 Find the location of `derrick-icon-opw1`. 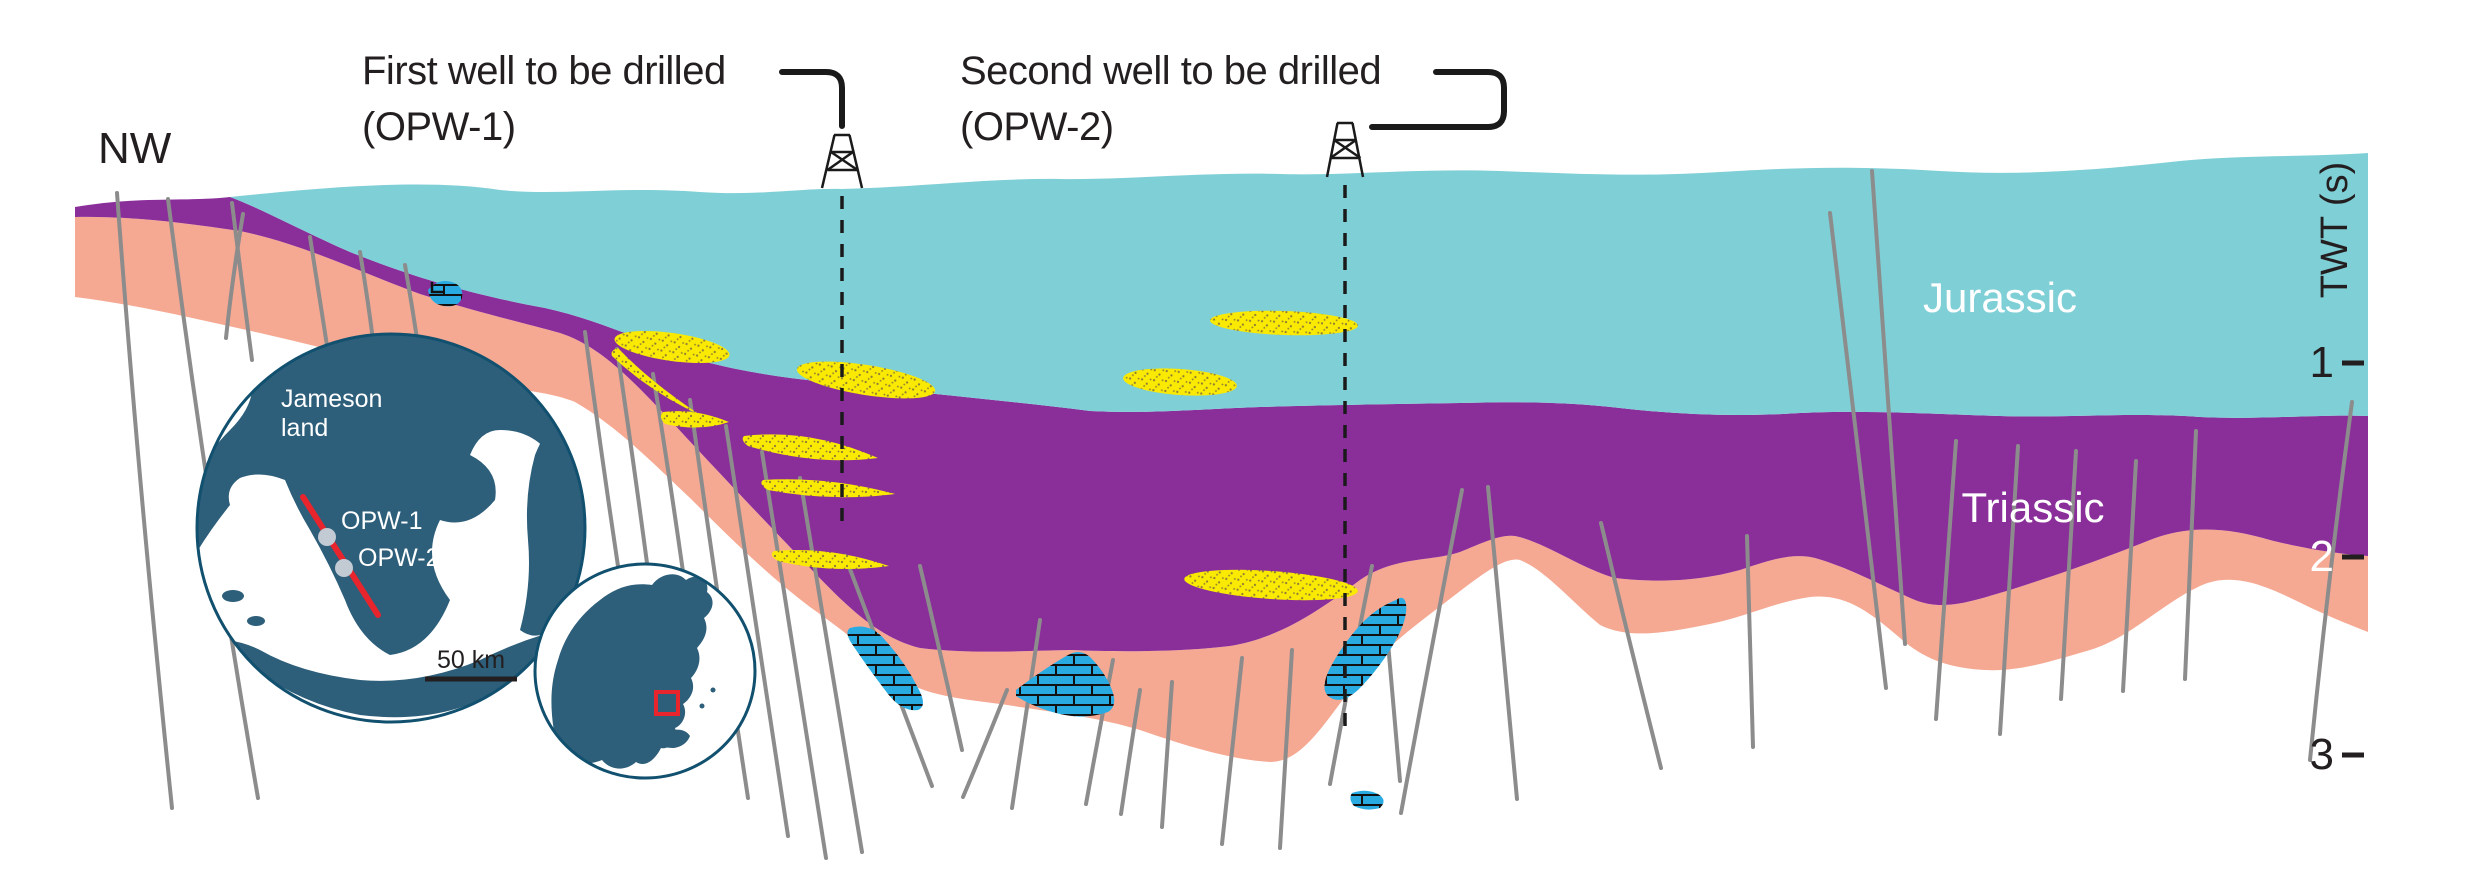

derrick-icon-opw1 is located at coordinates (842, 161).